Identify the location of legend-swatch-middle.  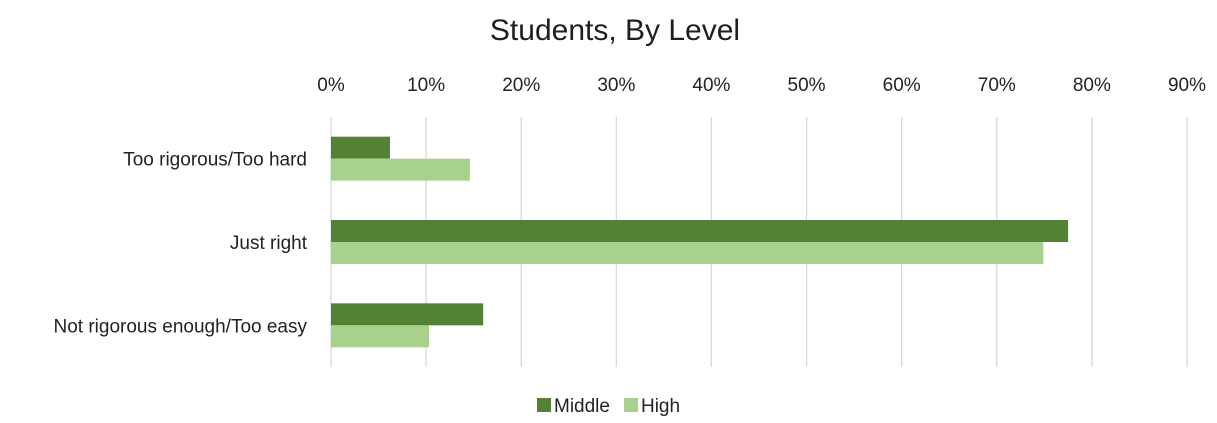
(544, 405).